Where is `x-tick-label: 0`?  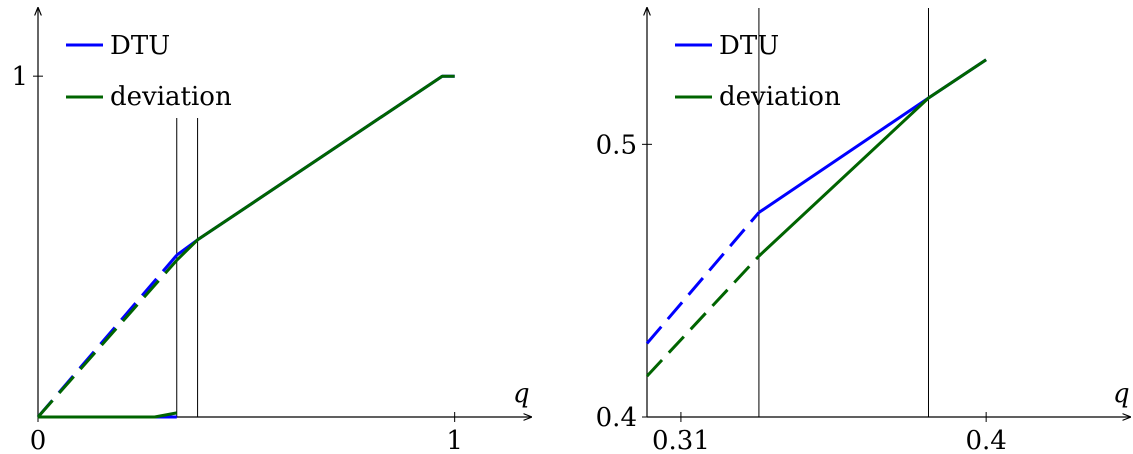
x-tick-label: 0 is located at coordinates (38, 440).